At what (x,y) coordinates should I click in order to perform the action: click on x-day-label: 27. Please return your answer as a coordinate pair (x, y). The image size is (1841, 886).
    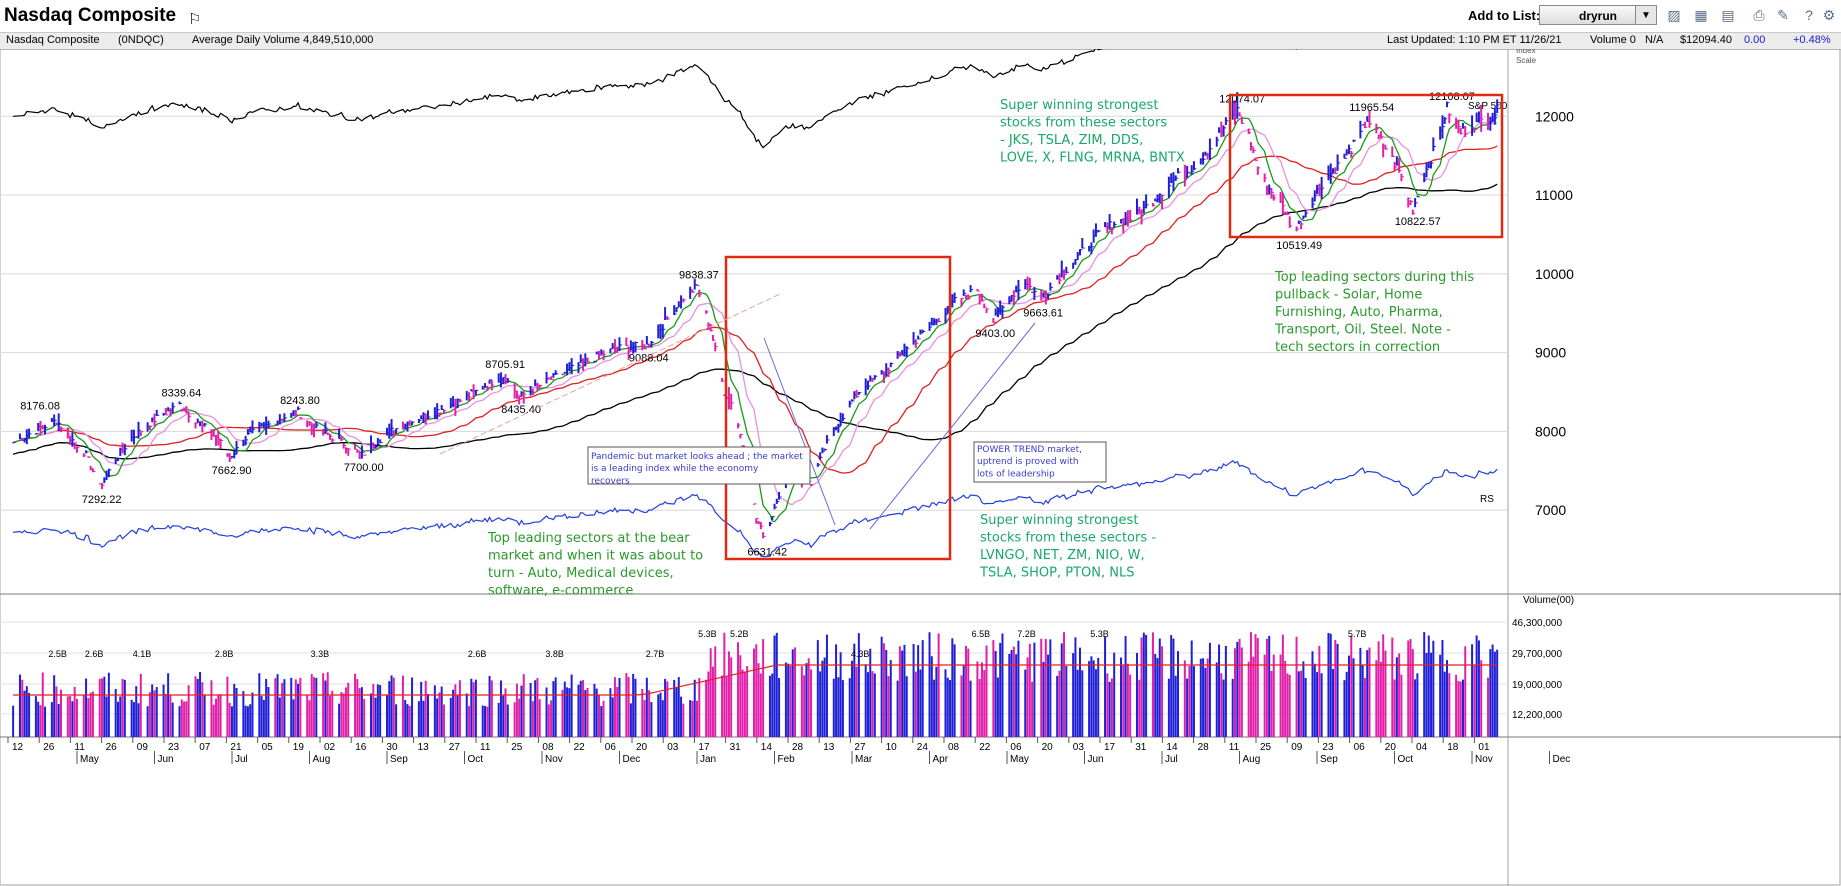
    Looking at the image, I should click on (860, 747).